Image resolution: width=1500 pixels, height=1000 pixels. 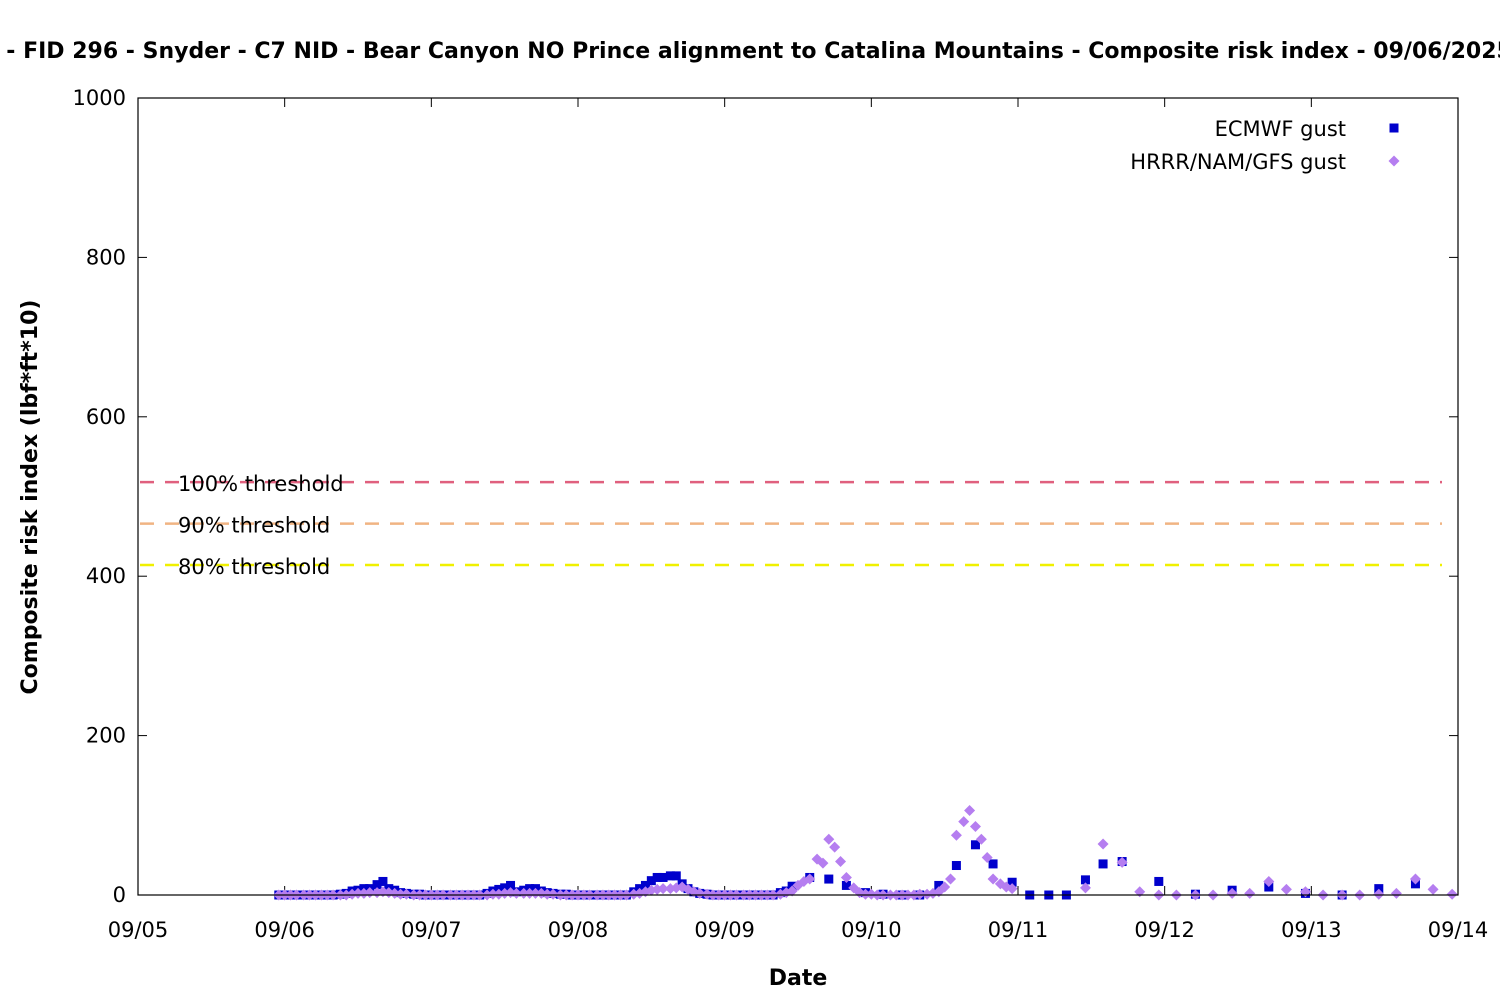 I want to click on y-tick-label: 800, so click(x=106, y=257).